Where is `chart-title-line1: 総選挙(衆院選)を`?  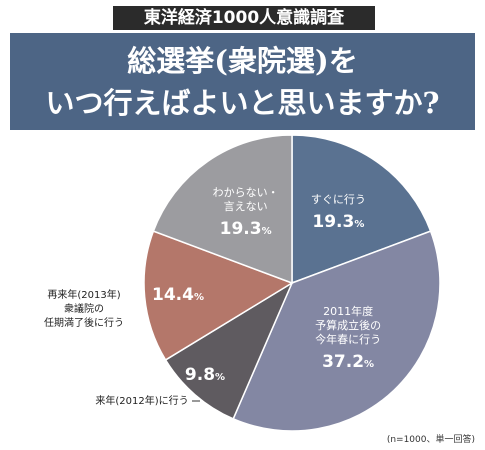
chart-title-line1: 総選挙(衆院選)を is located at coordinates (242, 61).